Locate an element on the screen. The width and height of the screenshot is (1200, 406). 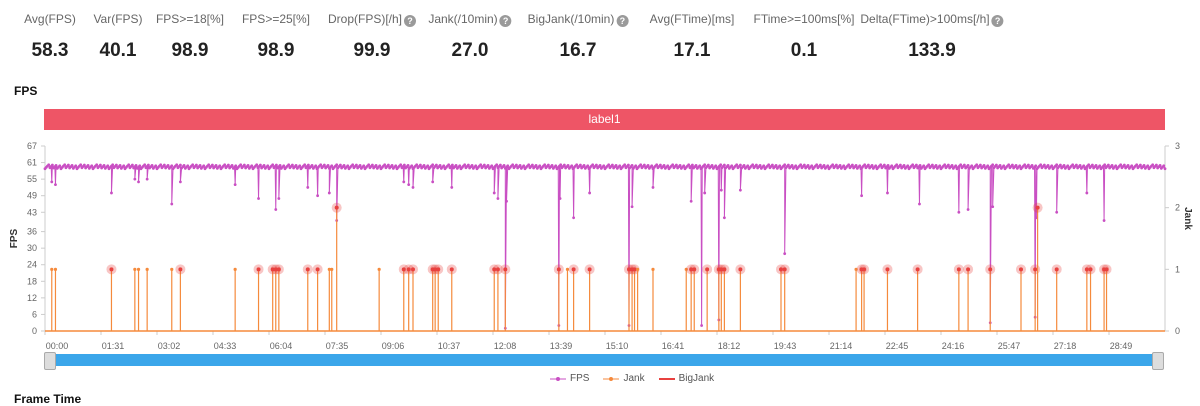
legend-jank: Jank is located at coordinates (624, 378).